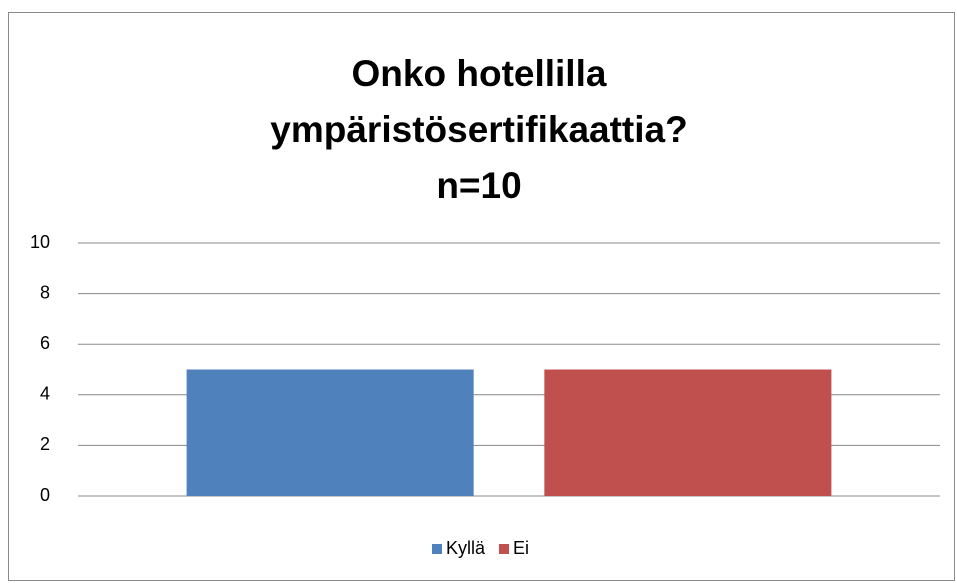 The height and width of the screenshot is (583, 957). Describe the element at coordinates (521, 548) in the screenshot. I see `legend-label: Ei` at that location.